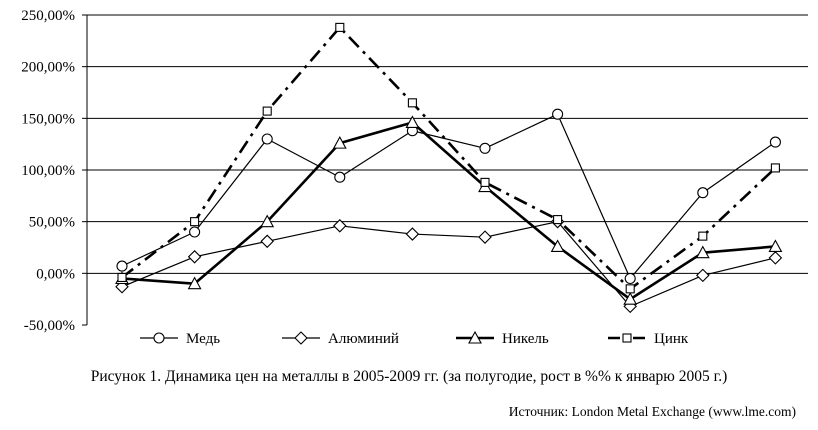 The image size is (818, 430). Describe the element at coordinates (48, 171) in the screenshot. I see `y-tick-label: 100,00%` at that location.